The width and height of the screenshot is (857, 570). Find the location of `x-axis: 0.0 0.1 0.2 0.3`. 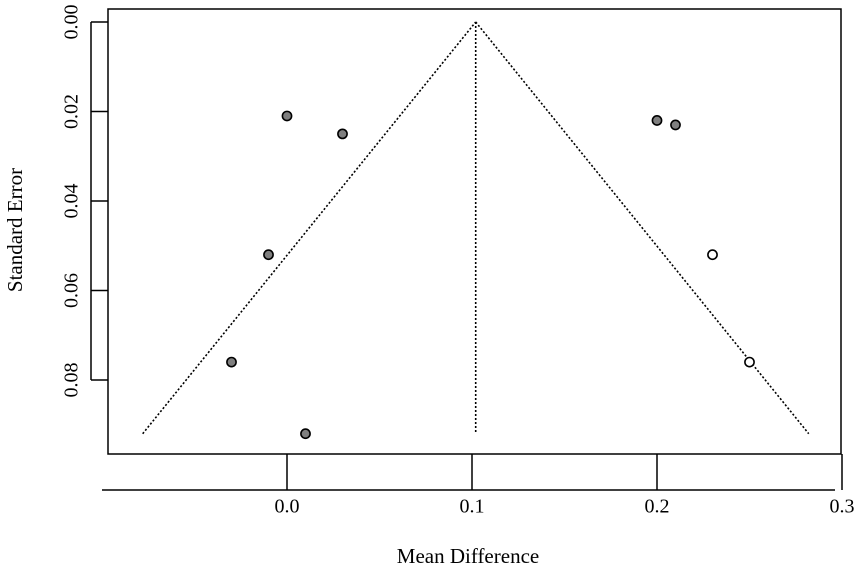

x-axis: 0.0 0.1 0.2 0.3 is located at coordinates (478, 486).